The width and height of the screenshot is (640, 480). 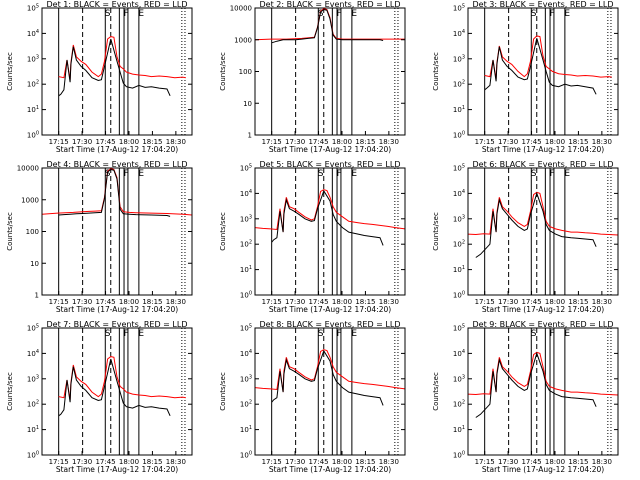 I want to click on y-tick-label: 1000, so click(x=30, y=200).